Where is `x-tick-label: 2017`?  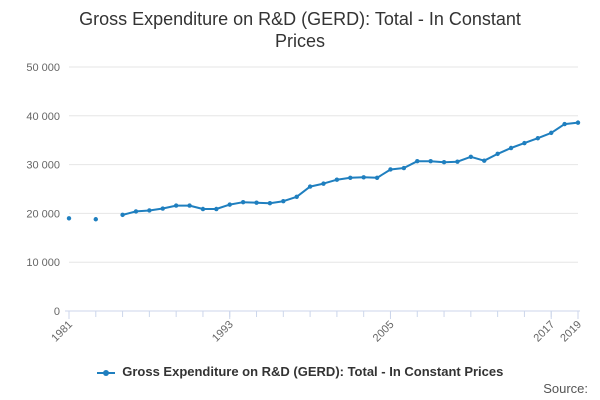
x-tick-label: 2017 is located at coordinates (545, 332).